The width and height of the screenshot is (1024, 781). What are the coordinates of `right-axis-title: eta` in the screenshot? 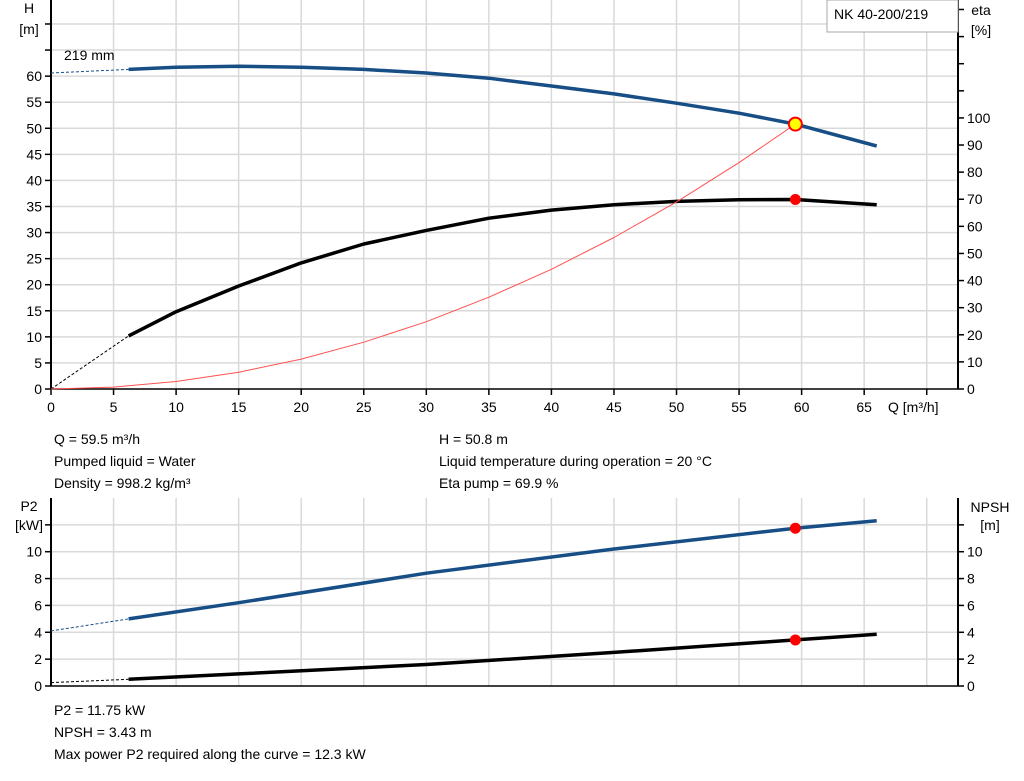 It's located at (981, 10).